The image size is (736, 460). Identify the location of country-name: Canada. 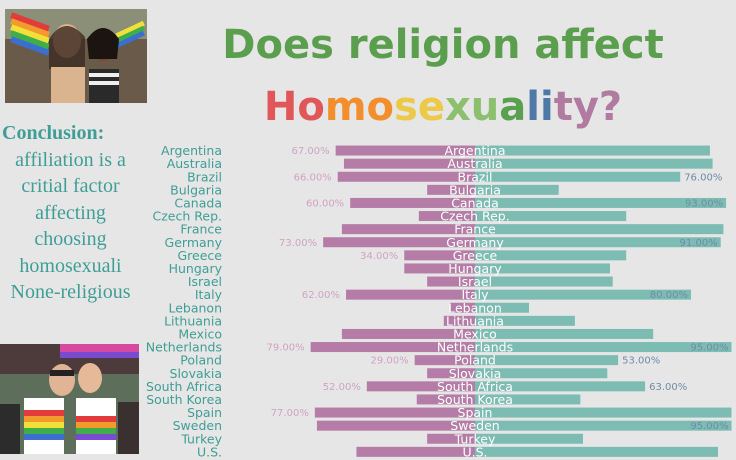
(198, 202).